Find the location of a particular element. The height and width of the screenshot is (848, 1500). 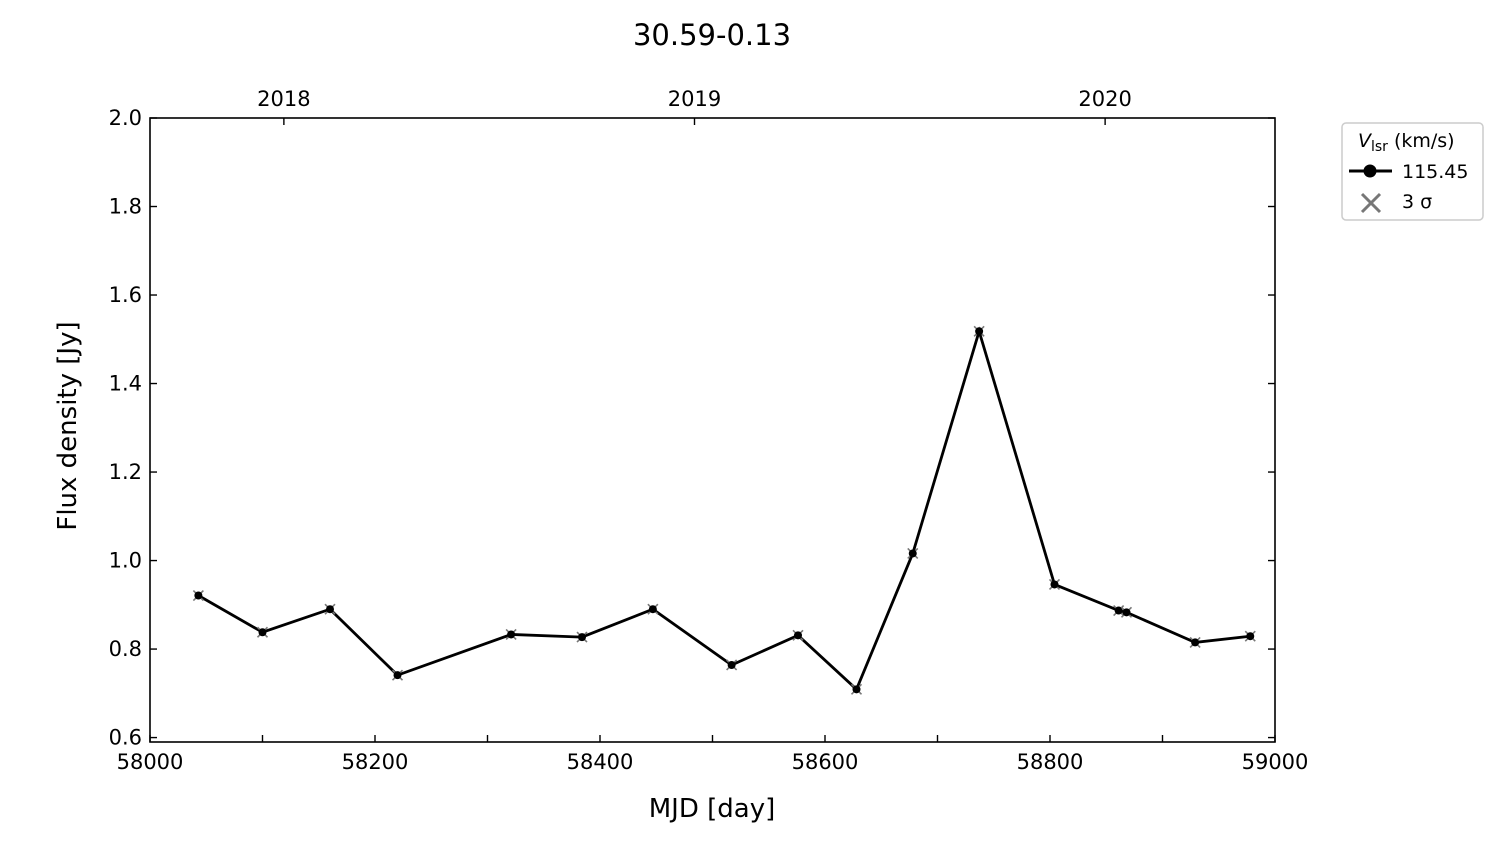

x-tick-label: 58200 is located at coordinates (375, 762).